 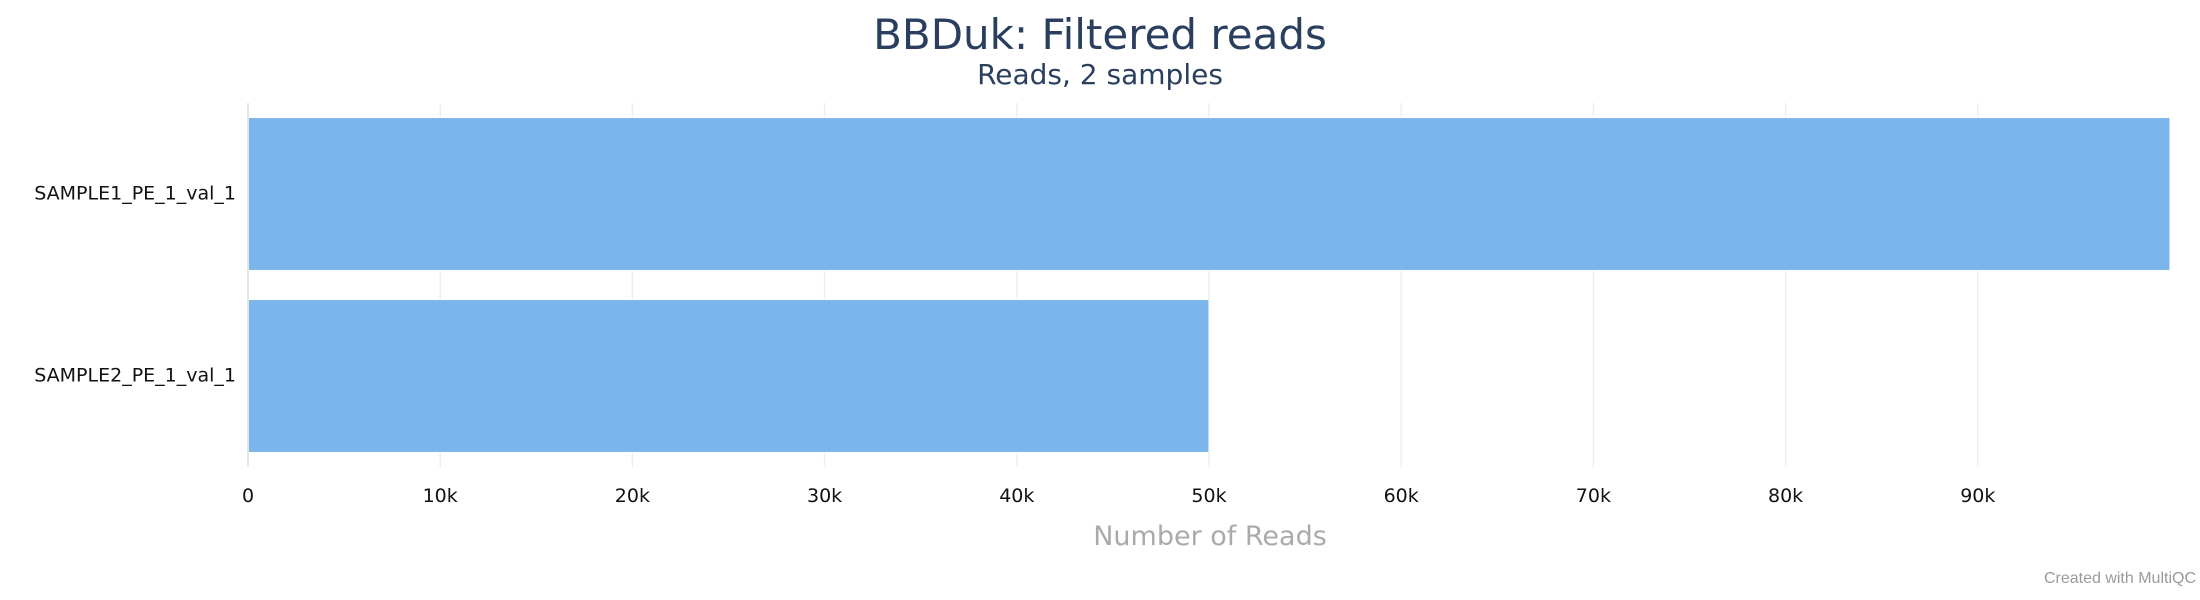 What do you see at coordinates (1401, 496) in the screenshot?
I see `x-tick-label: 60k` at bounding box center [1401, 496].